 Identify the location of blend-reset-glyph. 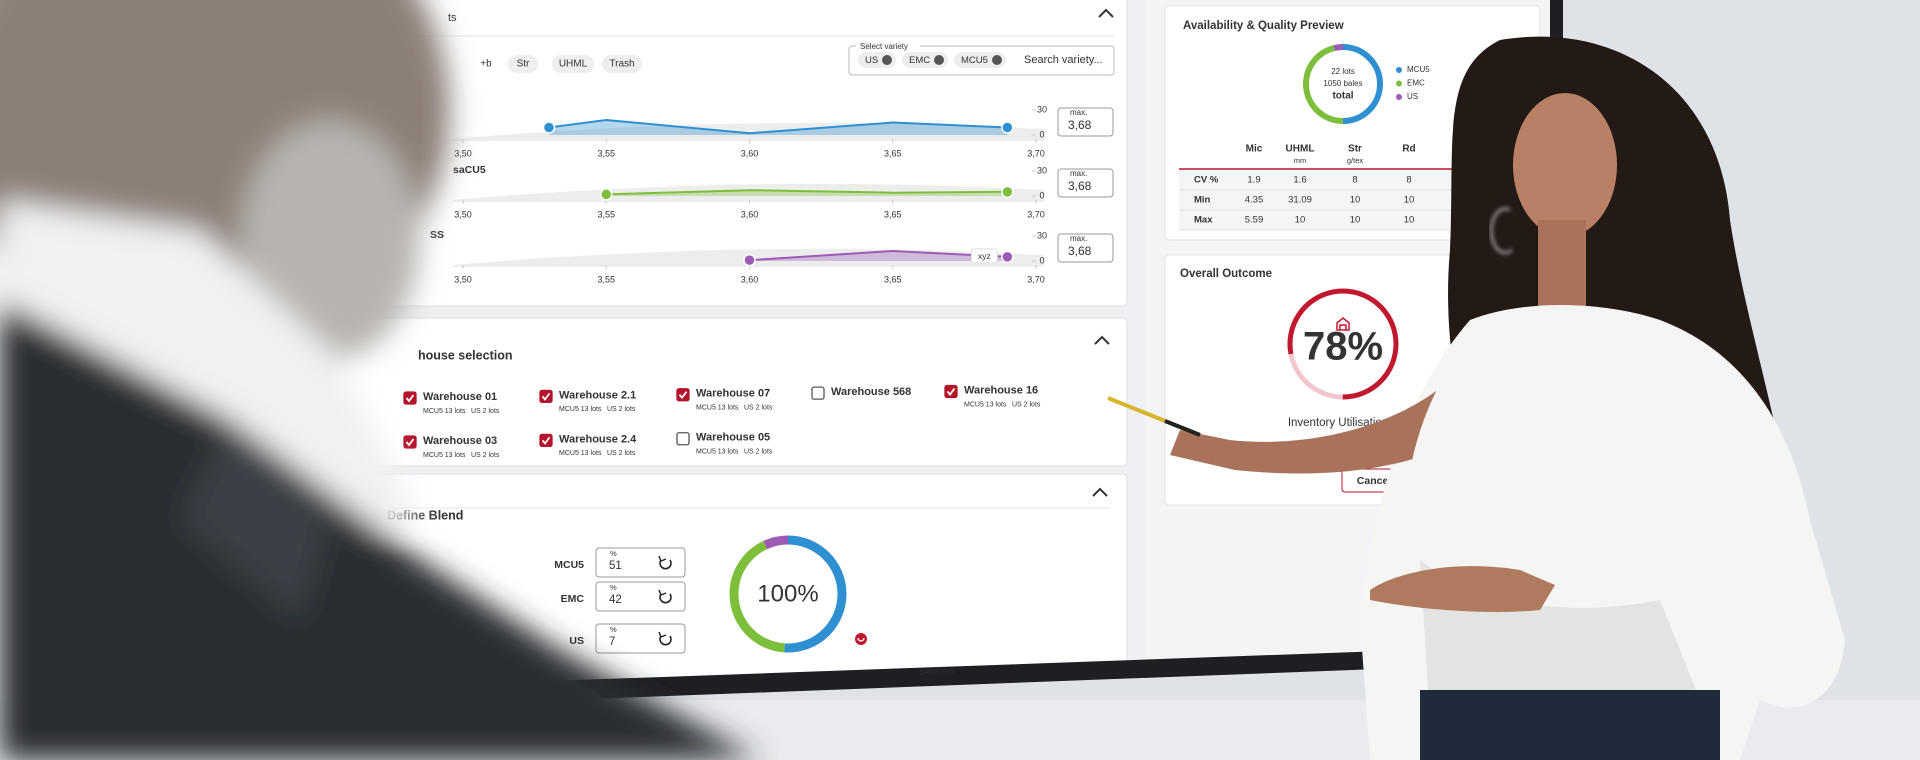
(861, 639).